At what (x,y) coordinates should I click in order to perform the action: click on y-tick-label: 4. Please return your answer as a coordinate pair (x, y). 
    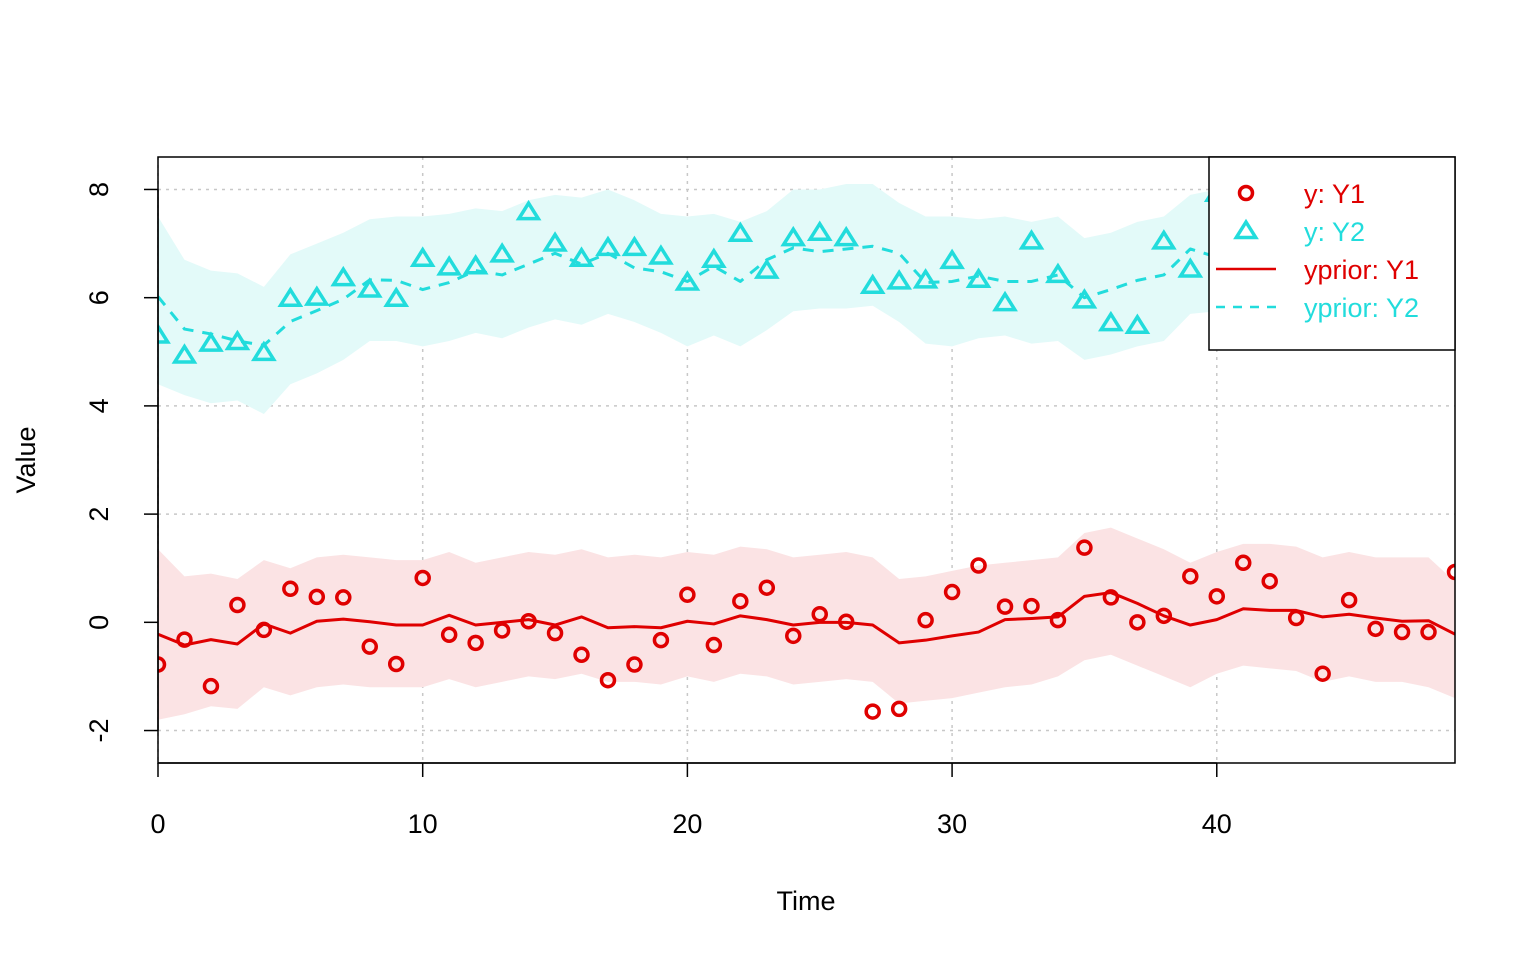
    Looking at the image, I should click on (99, 405).